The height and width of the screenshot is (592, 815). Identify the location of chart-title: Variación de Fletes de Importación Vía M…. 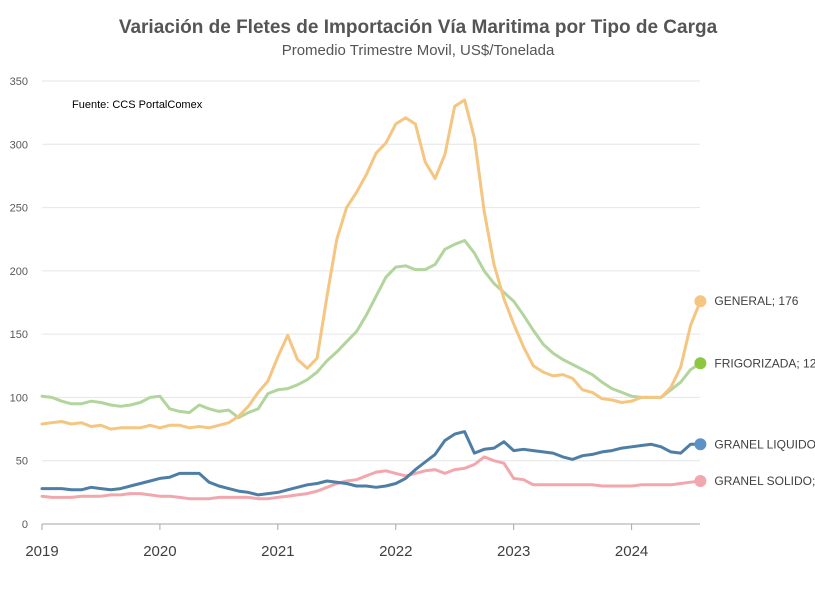
(418, 27).